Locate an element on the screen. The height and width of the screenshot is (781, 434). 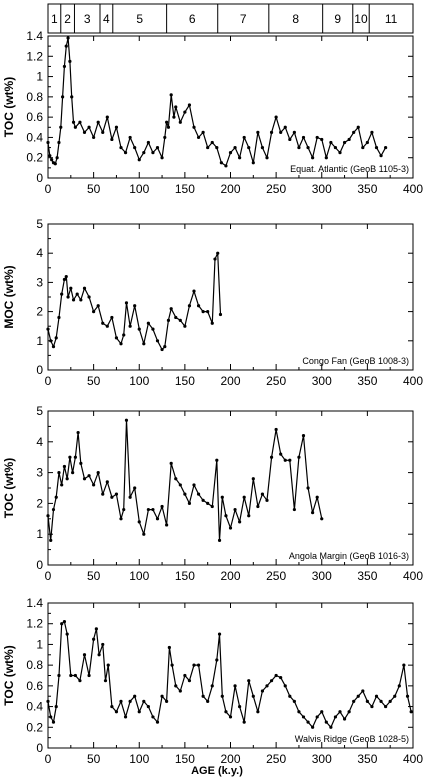
stage-label-8: 8 is located at coordinates (295, 19).